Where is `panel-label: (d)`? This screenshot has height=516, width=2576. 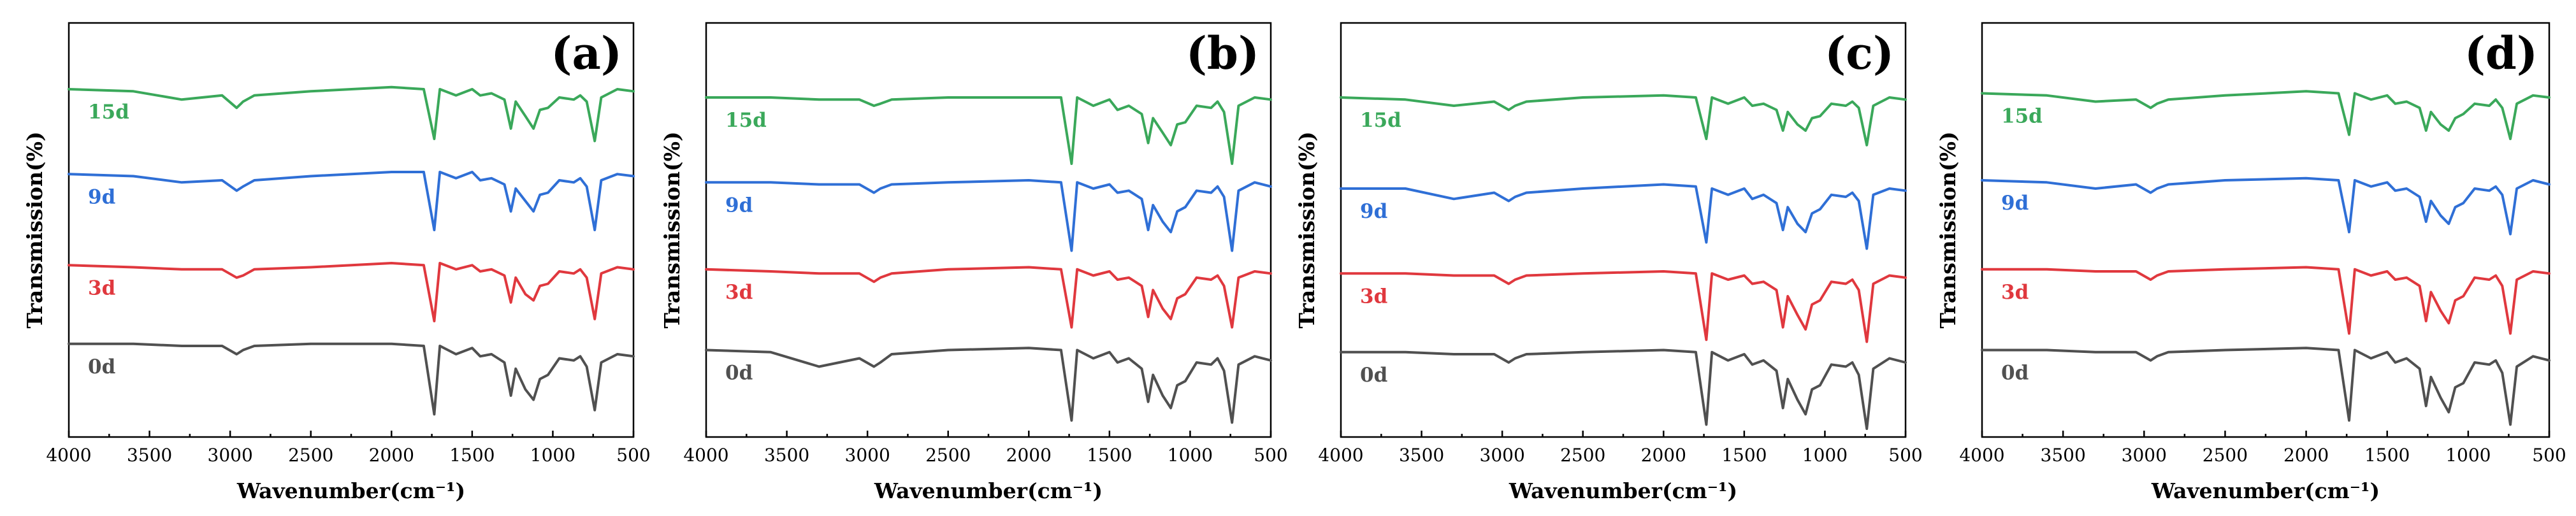
panel-label: (d) is located at coordinates (2501, 53).